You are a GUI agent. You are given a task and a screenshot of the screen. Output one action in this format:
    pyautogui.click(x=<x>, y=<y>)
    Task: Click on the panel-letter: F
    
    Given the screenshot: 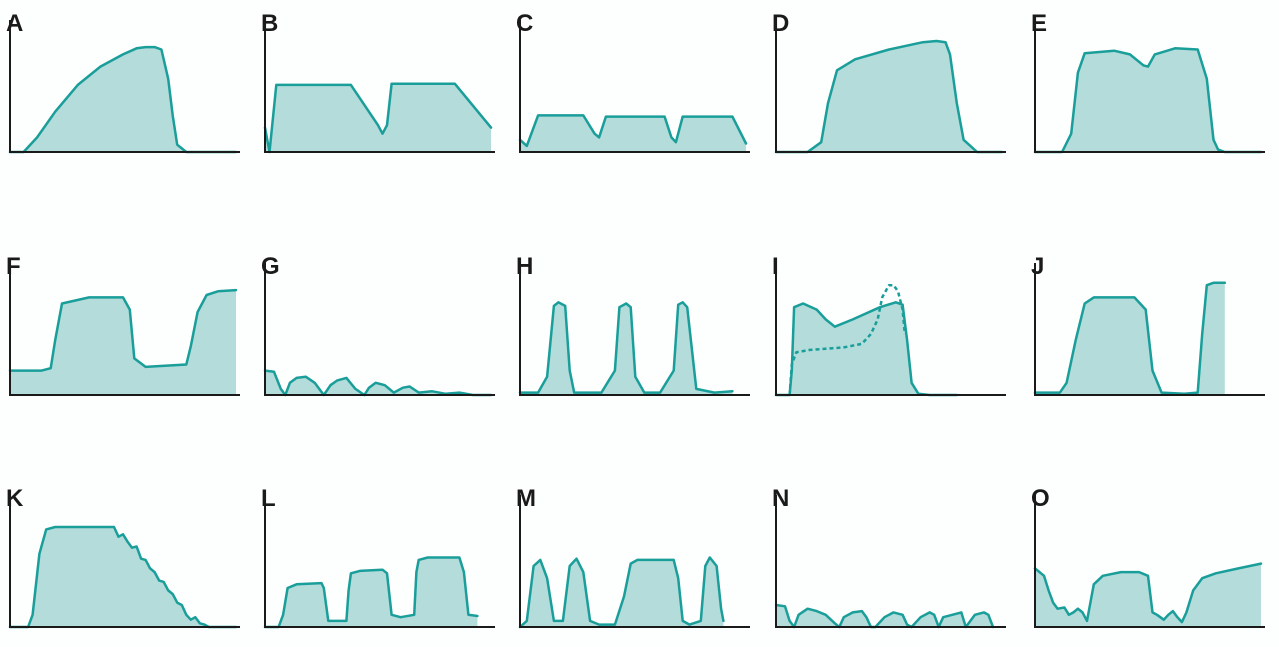 What is the action you would take?
    pyautogui.click(x=13, y=266)
    